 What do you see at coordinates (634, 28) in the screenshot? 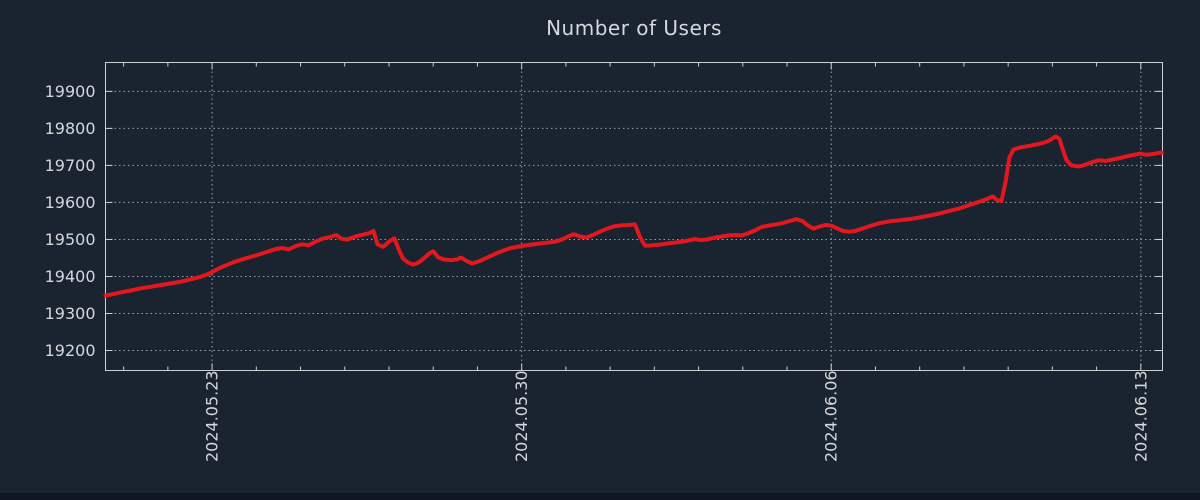
I see `chart-title: Number of Users` at bounding box center [634, 28].